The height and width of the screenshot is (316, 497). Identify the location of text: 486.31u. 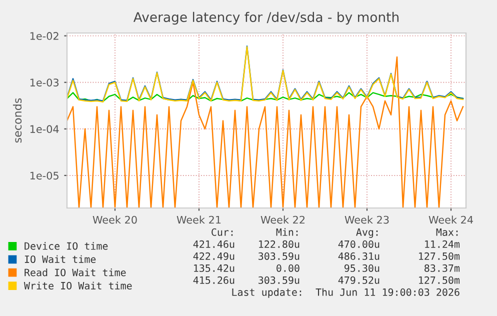
(359, 256).